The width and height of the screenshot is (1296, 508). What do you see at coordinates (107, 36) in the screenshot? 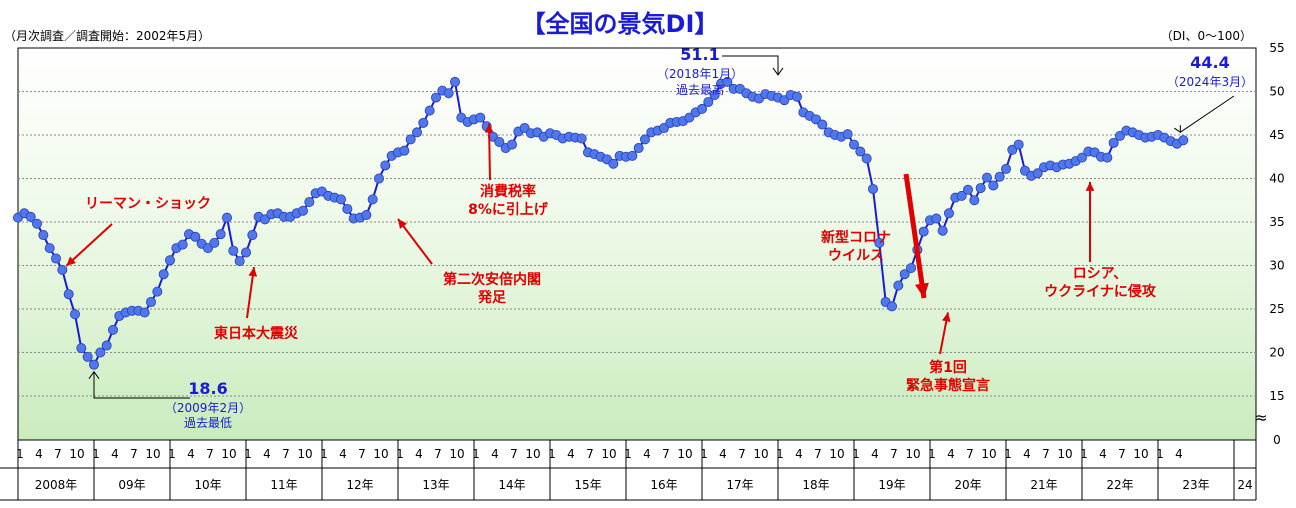
I see `chart-subtitle: （月次調査／調査開始：2002年5月）` at bounding box center [107, 36].